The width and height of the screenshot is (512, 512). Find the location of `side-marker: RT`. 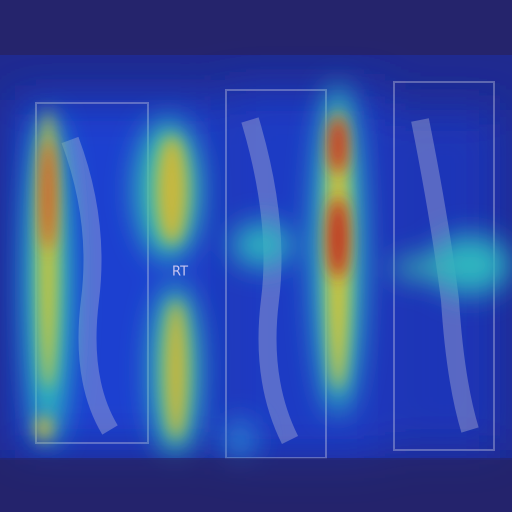

side-marker: RT is located at coordinates (180, 272).